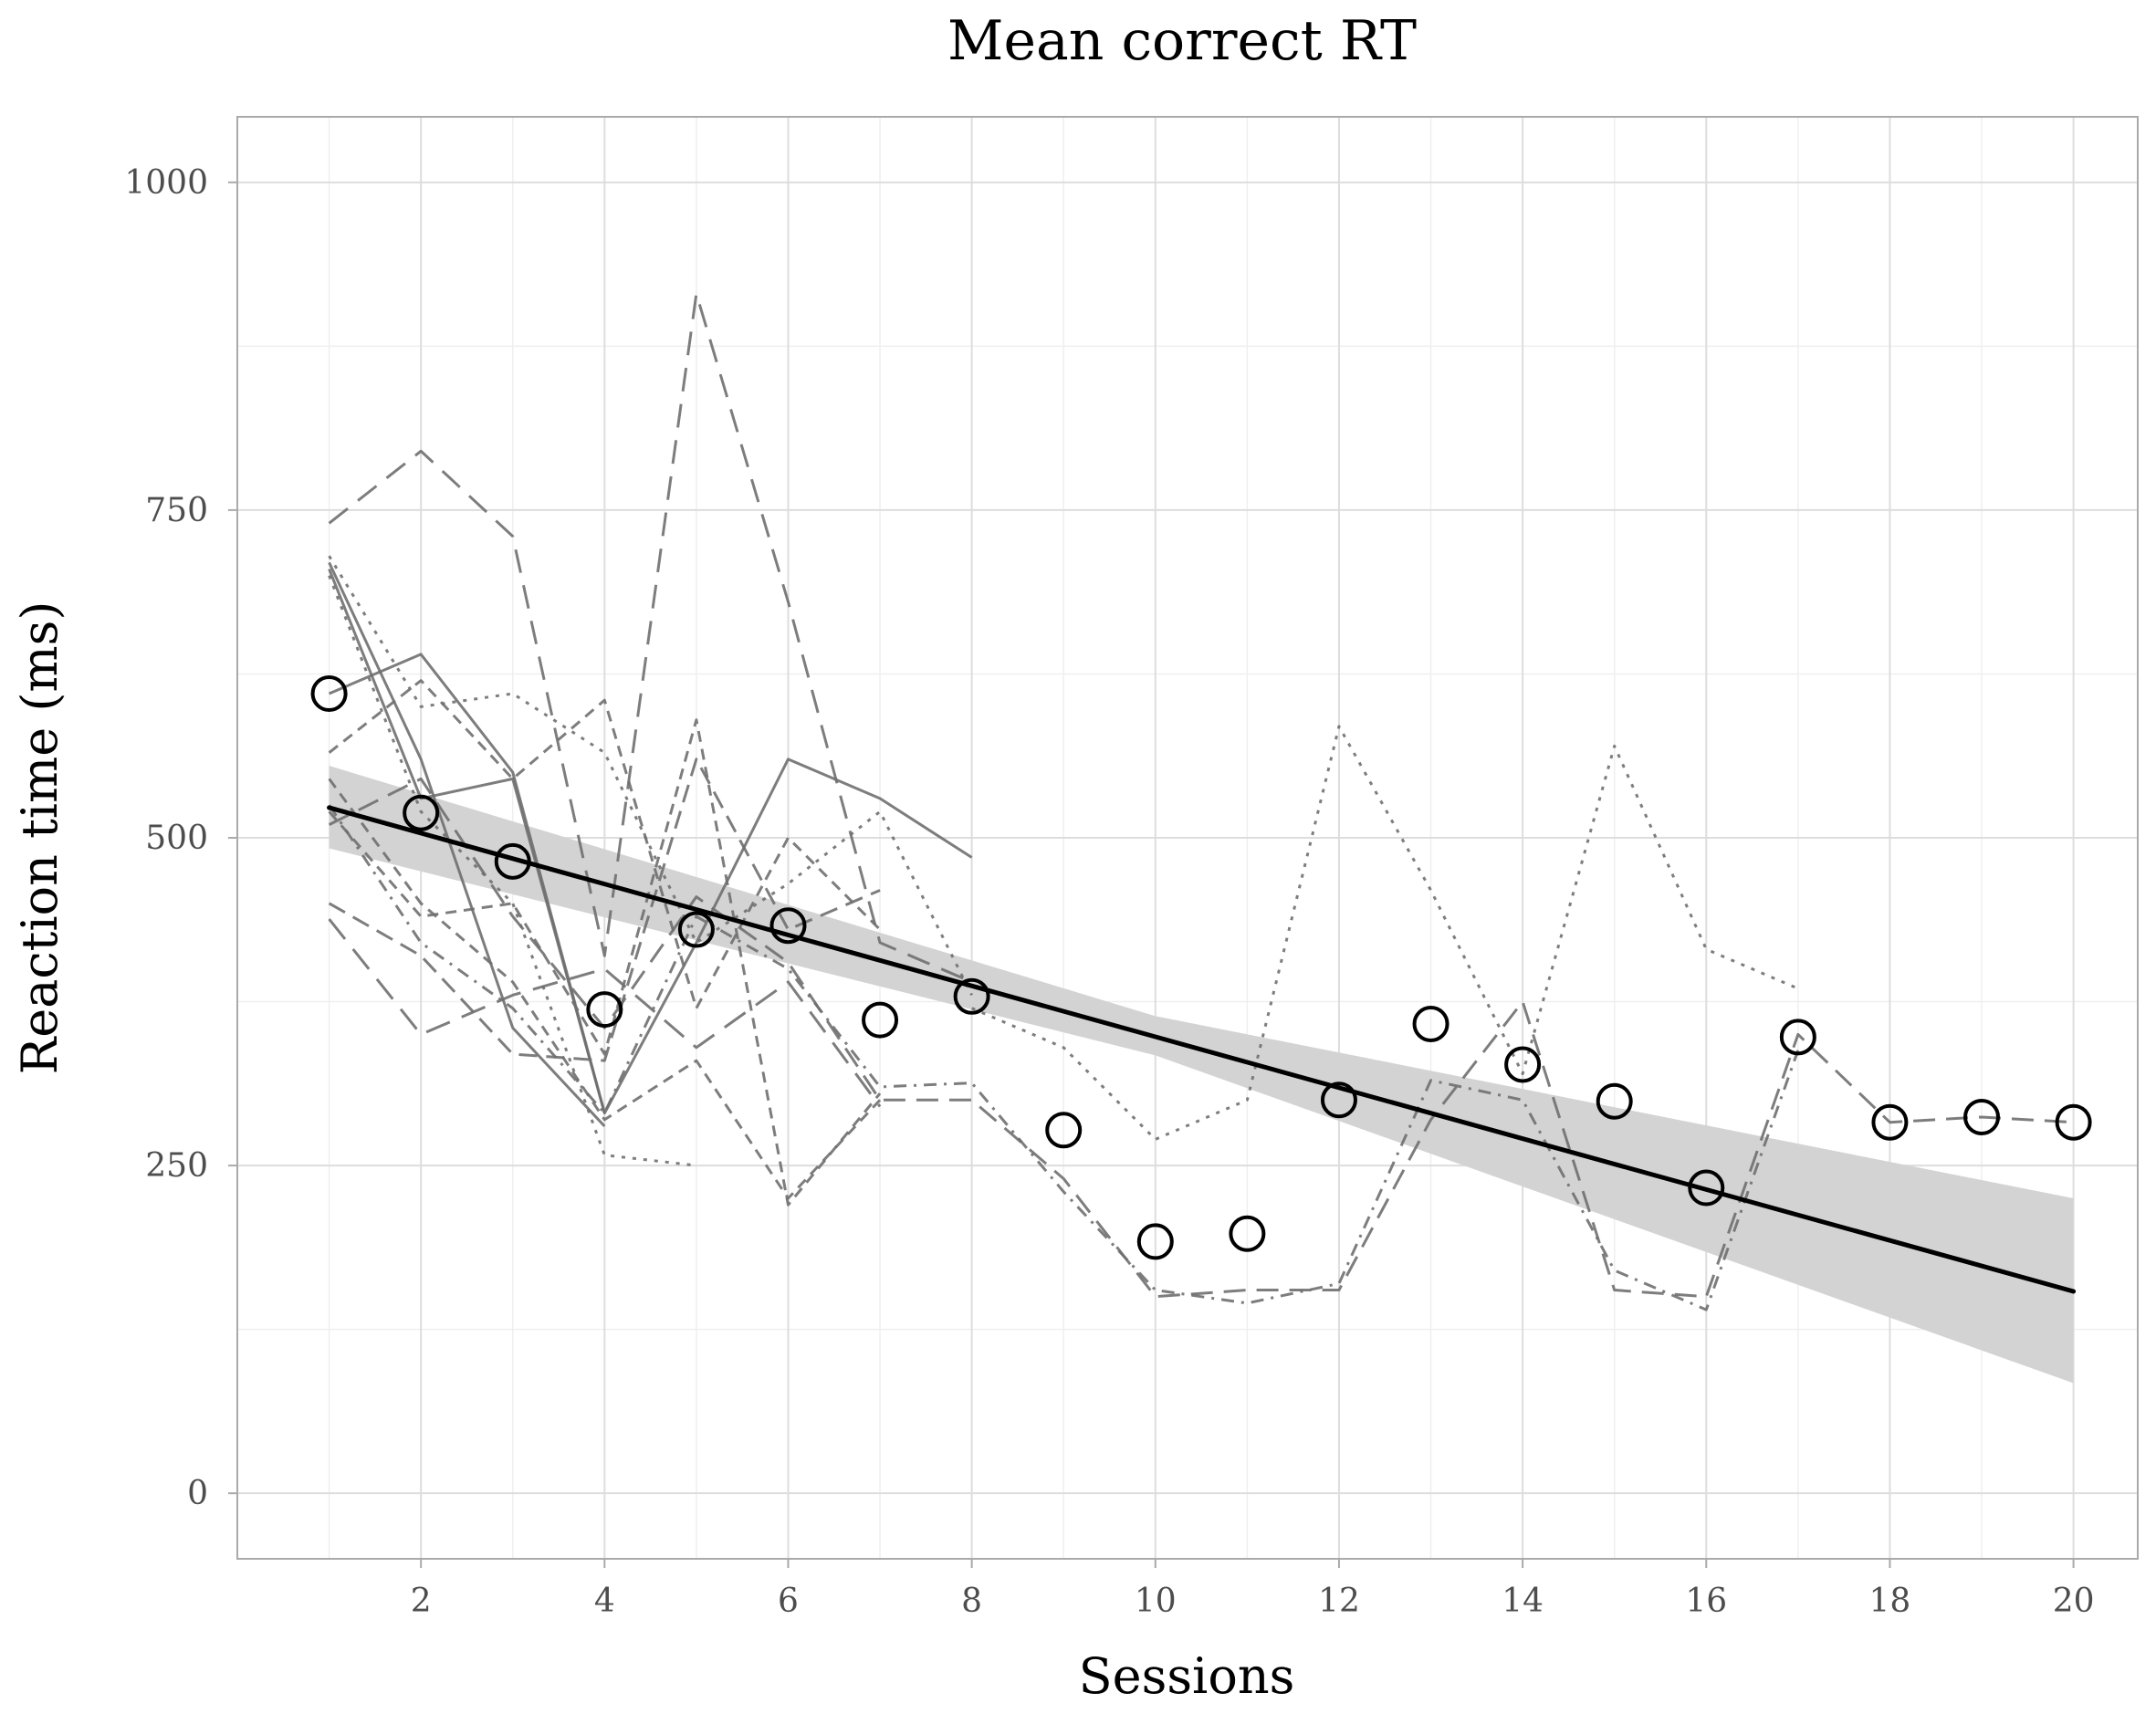 The image size is (2156, 1724). What do you see at coordinates (177, 1166) in the screenshot?
I see `y-tick-label: 250` at bounding box center [177, 1166].